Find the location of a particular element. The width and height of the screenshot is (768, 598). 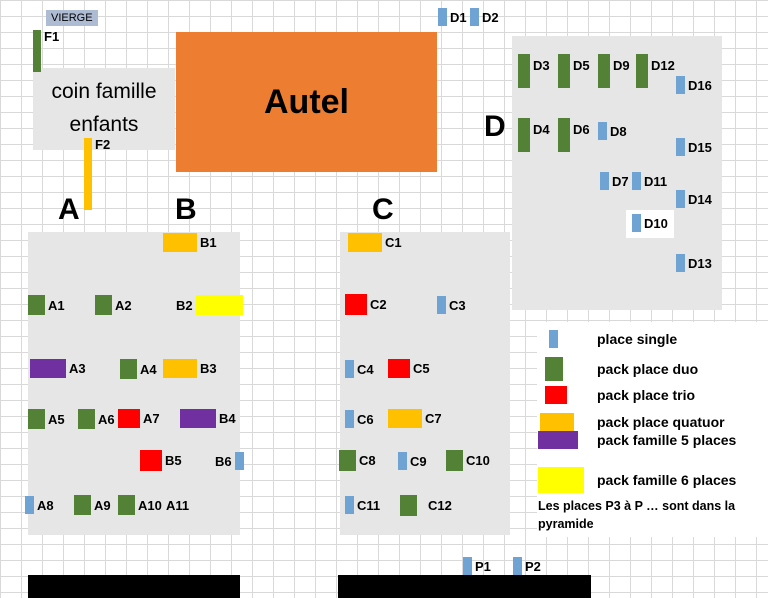

seat-c12: C12 is located at coordinates (426, 505).